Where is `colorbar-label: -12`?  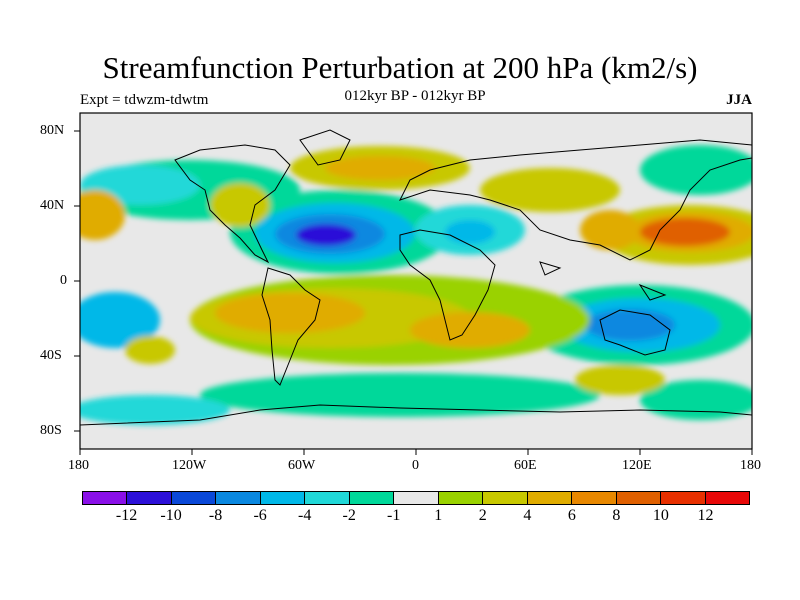 colorbar-label: -12 is located at coordinates (126, 515).